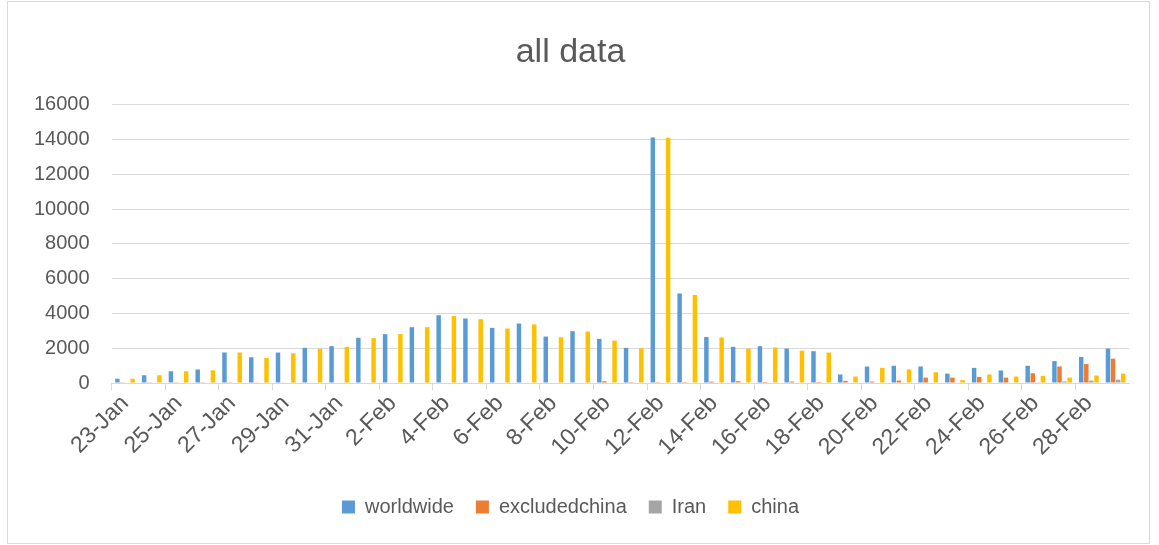 This screenshot has width=1159, height=545. Describe the element at coordinates (84, 381) in the screenshot. I see `y-tick-label: 0` at that location.